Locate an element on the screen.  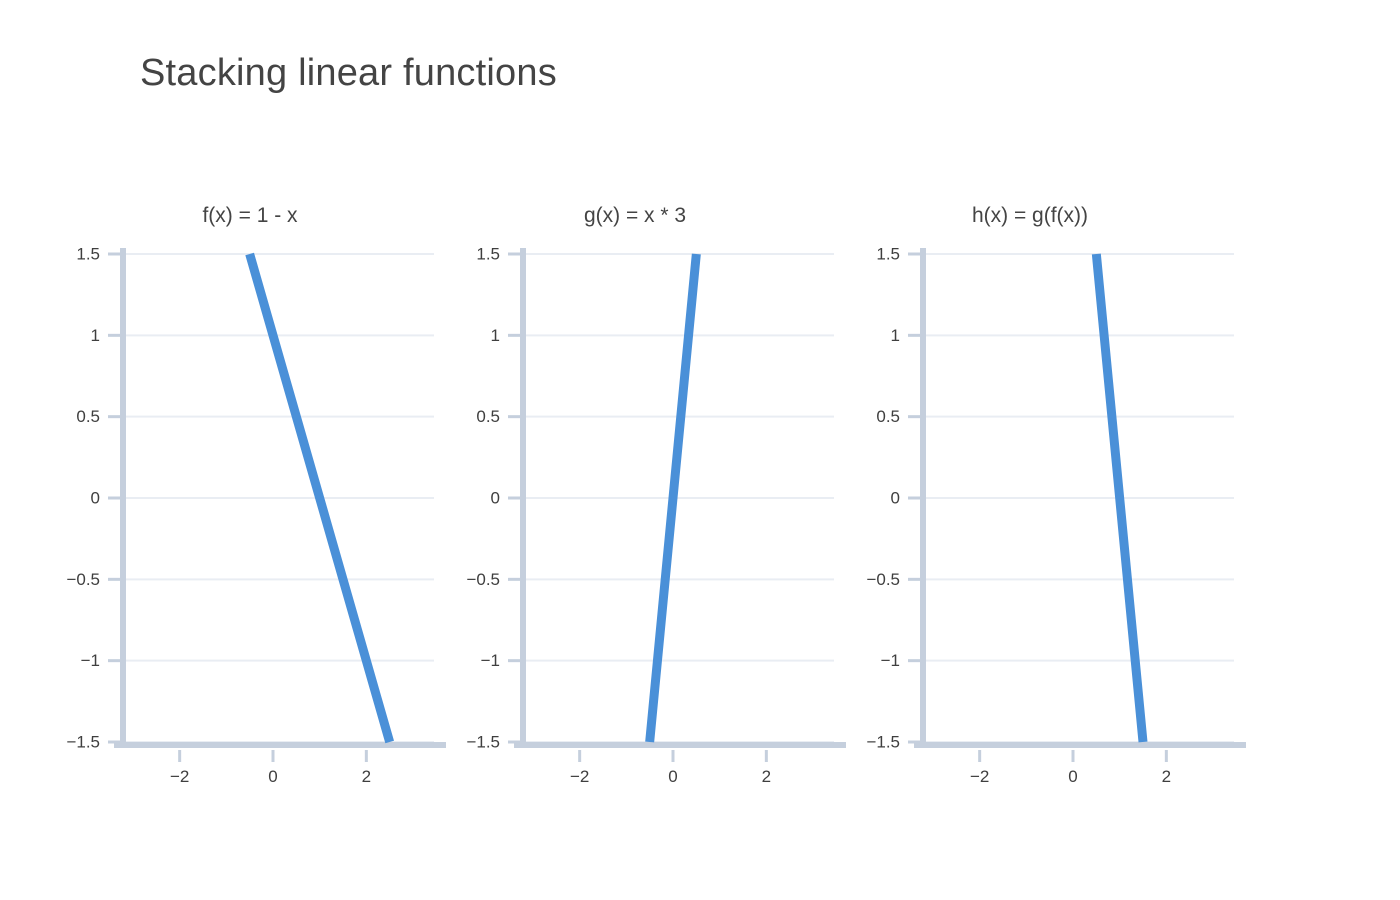
figure-title: Stacking linear functions is located at coordinates (348, 73).